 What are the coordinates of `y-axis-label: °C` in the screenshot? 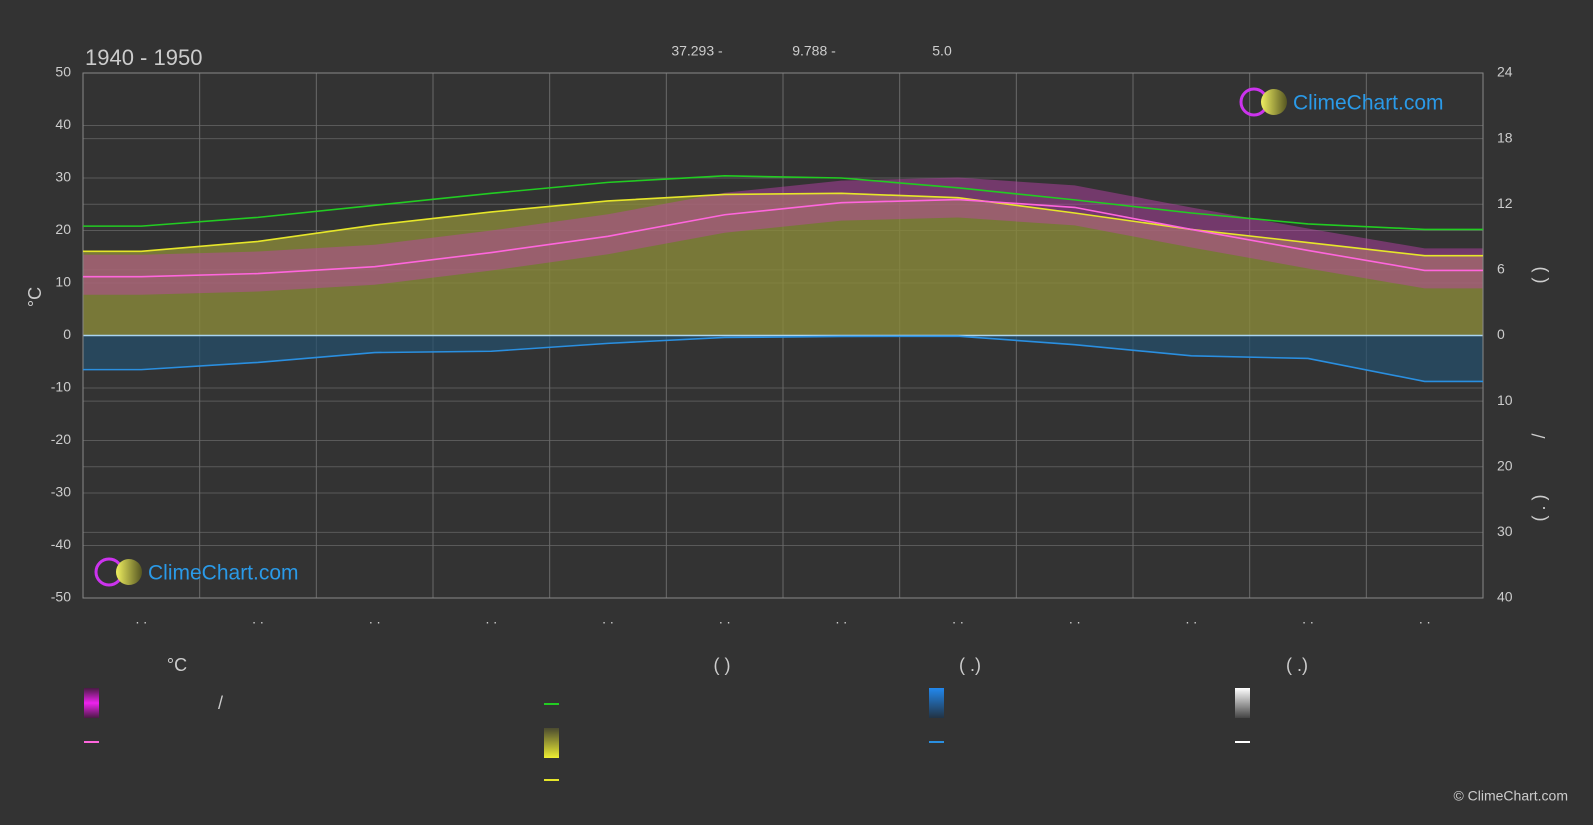 It's located at (35, 297).